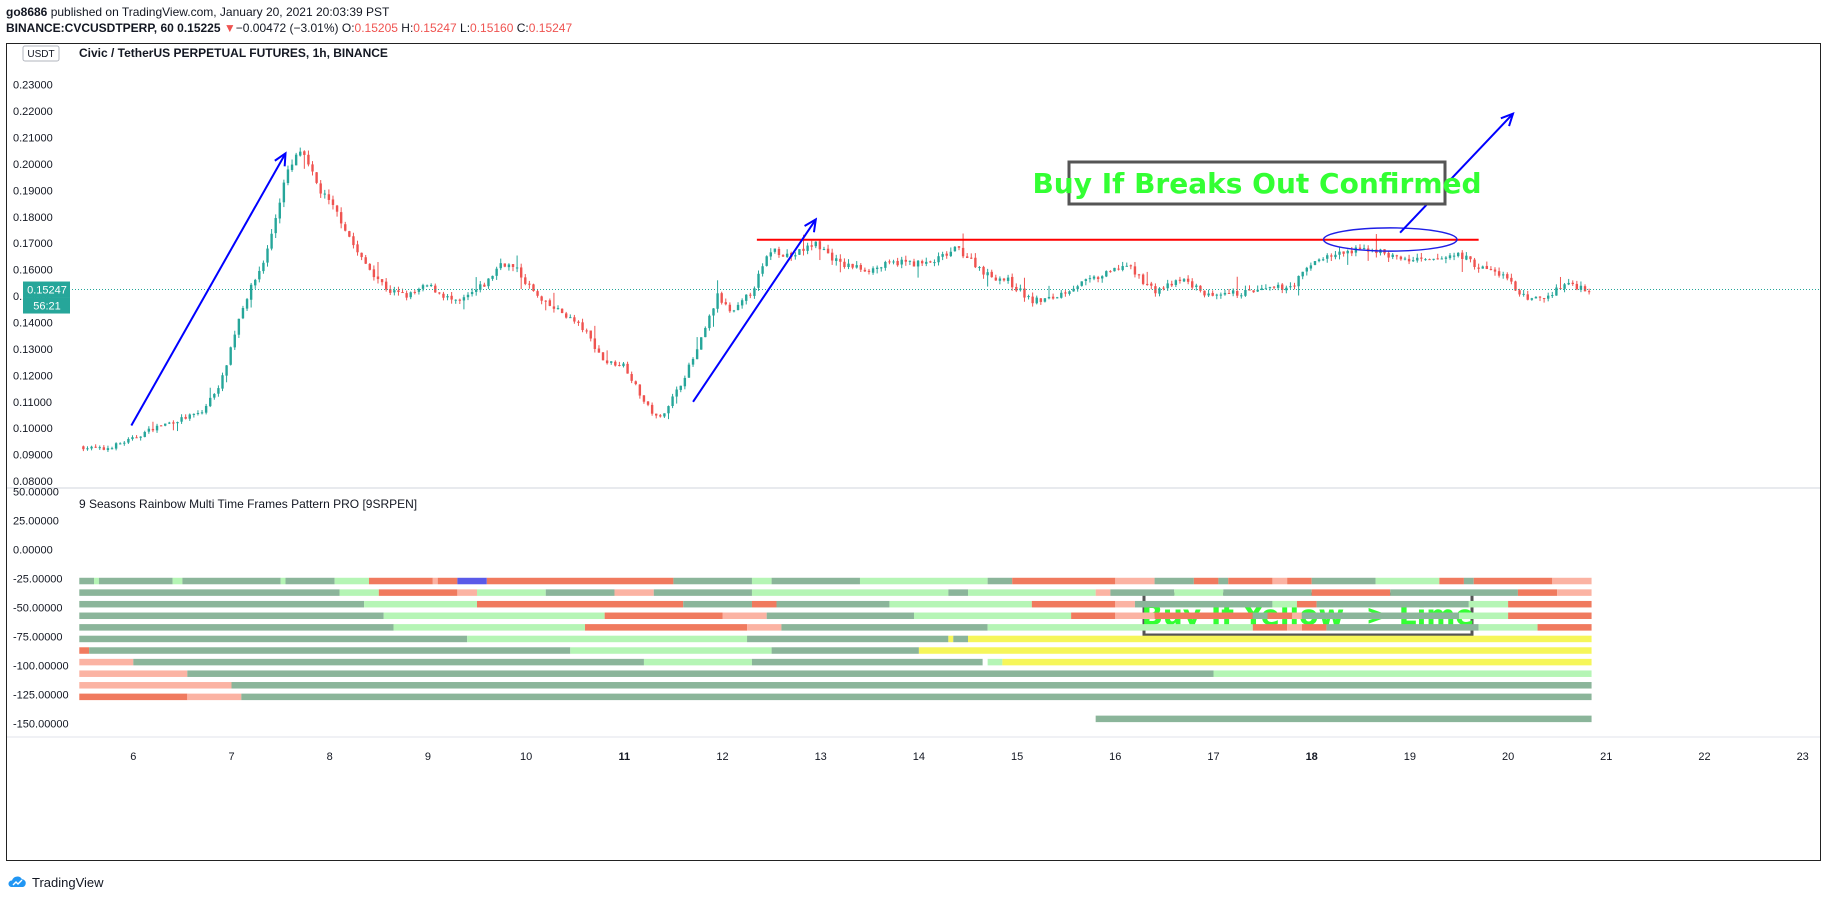 The height and width of the screenshot is (899, 1828). I want to click on countdown-badge, so click(46, 305).